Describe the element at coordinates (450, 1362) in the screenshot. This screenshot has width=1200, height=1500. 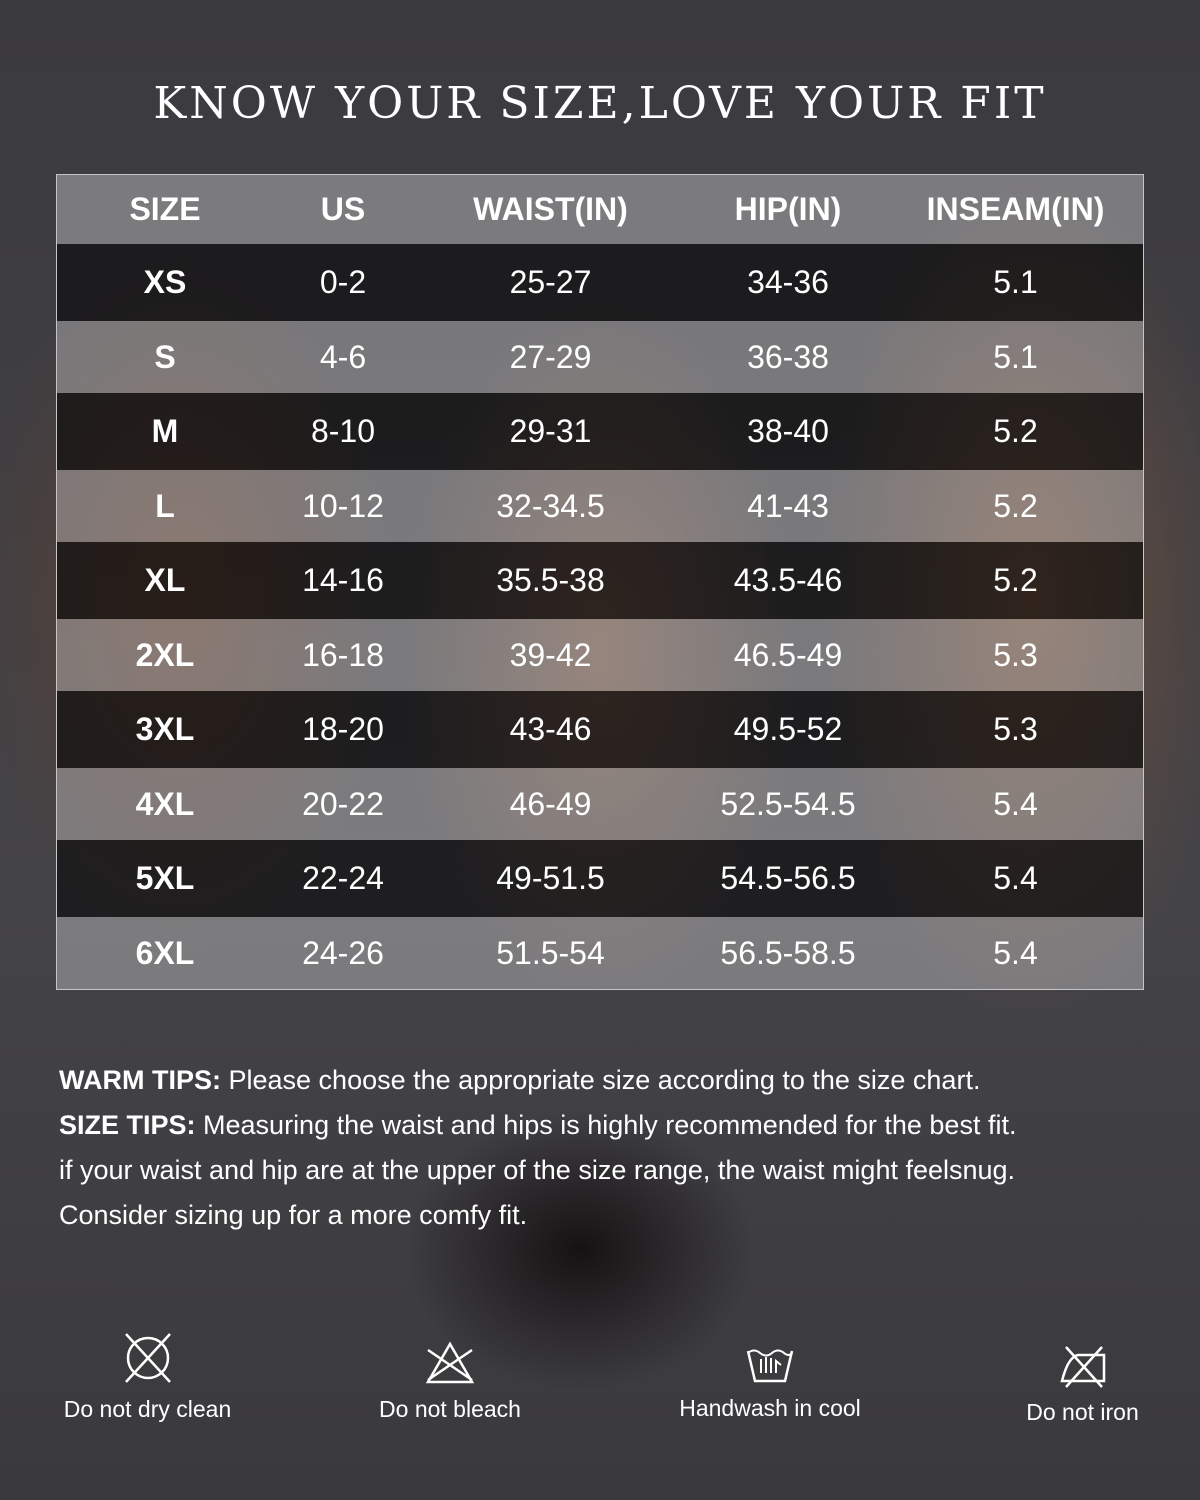
I see `no-bleach-icon` at that location.